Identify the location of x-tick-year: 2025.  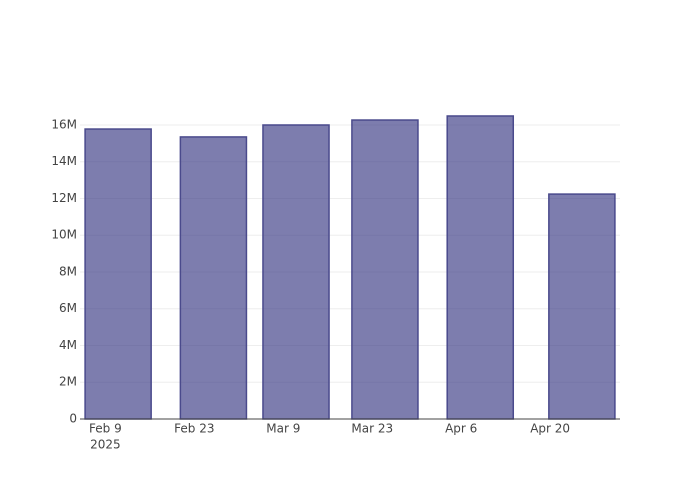
(105, 445).